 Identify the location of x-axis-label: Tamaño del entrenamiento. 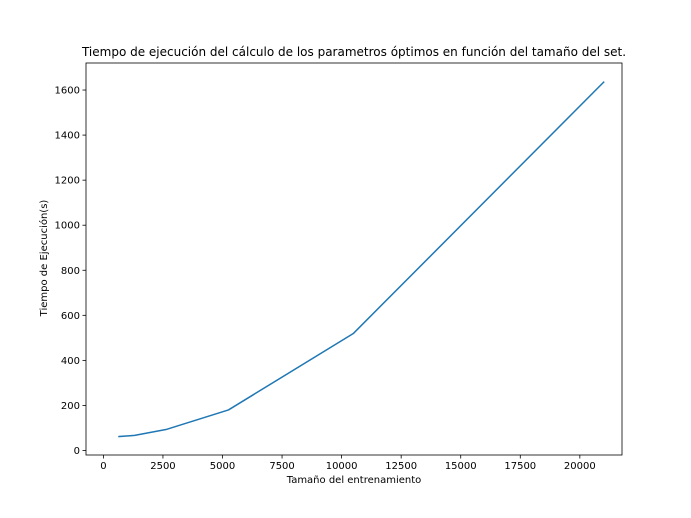
(354, 480).